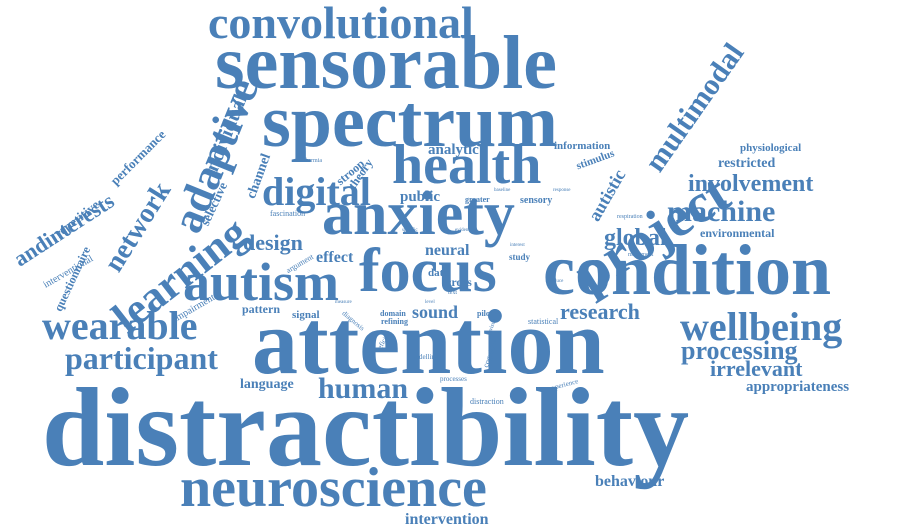 The height and width of the screenshot is (529, 900). I want to click on word-involvement: involvement, so click(751, 184).